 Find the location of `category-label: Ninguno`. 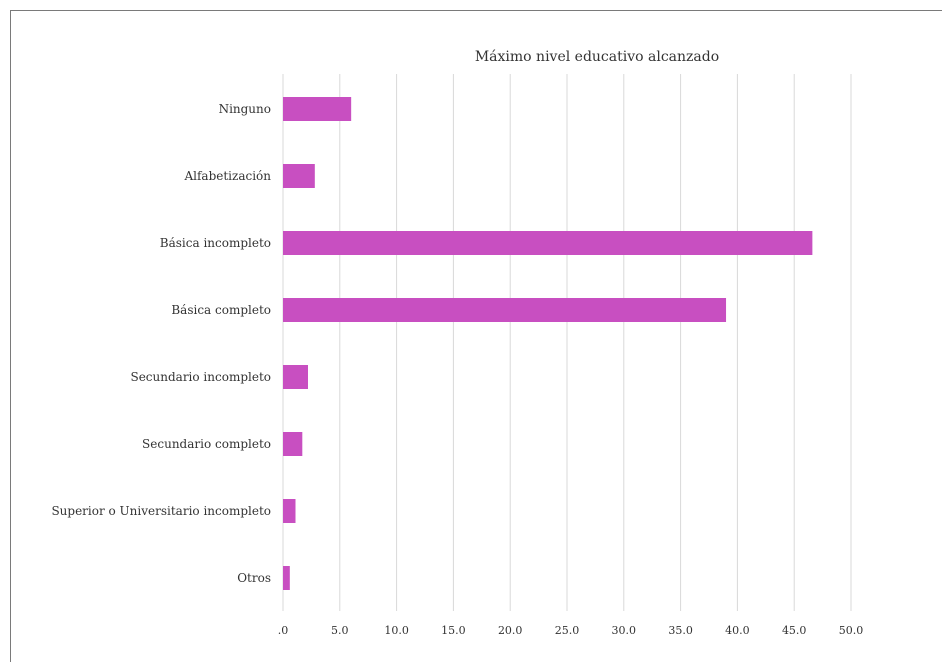

category-label: Ninguno is located at coordinates (245, 109).